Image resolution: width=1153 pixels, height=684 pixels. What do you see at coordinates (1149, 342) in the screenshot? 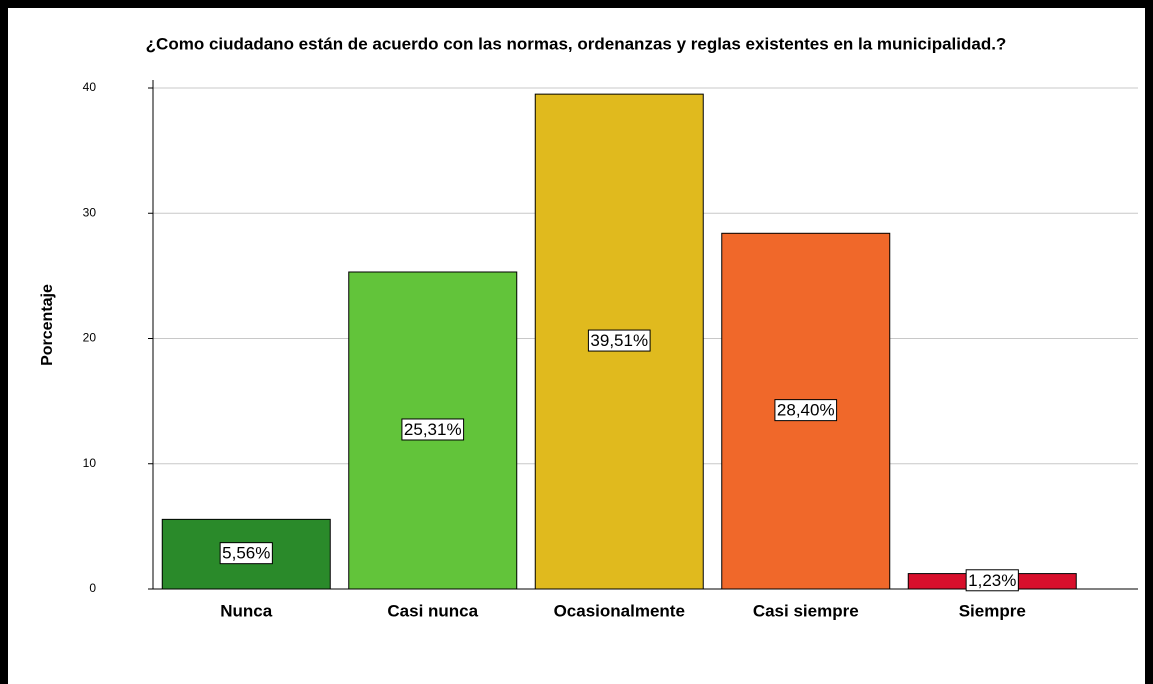
I see `frame-right` at bounding box center [1149, 342].